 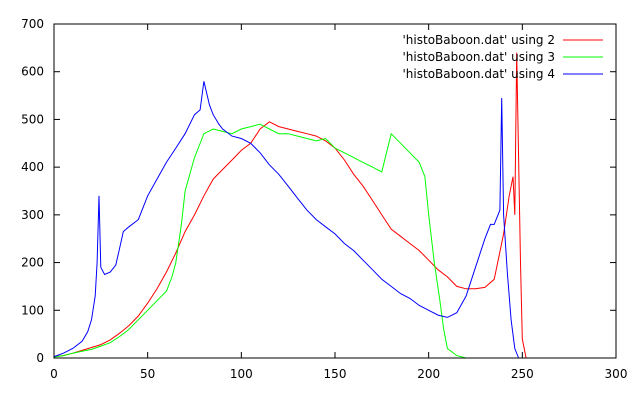 I want to click on y-tick-label: 200, so click(x=32, y=263).